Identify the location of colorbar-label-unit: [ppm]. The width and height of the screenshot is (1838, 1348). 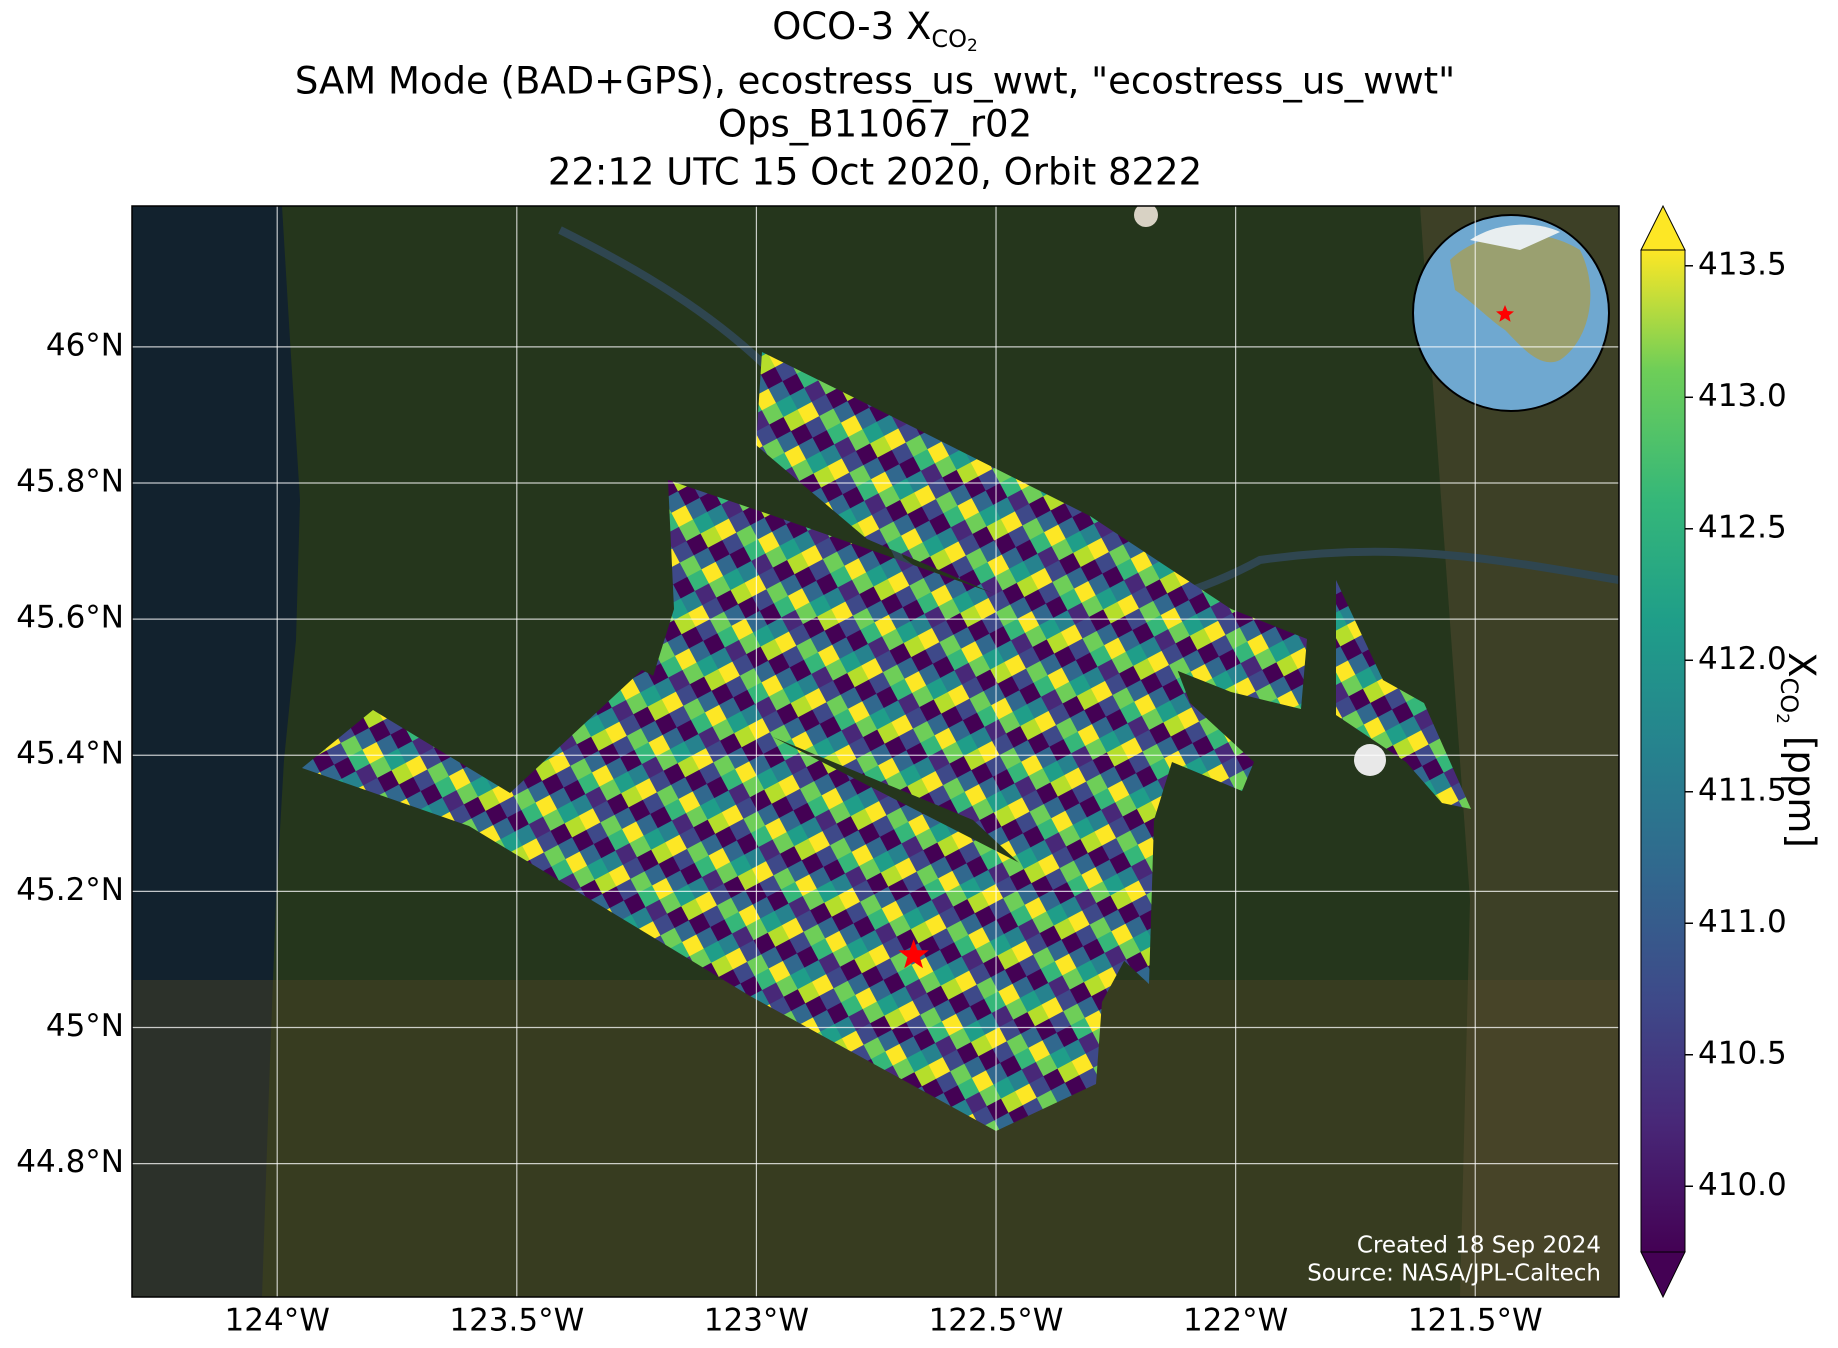
(1802, 792).